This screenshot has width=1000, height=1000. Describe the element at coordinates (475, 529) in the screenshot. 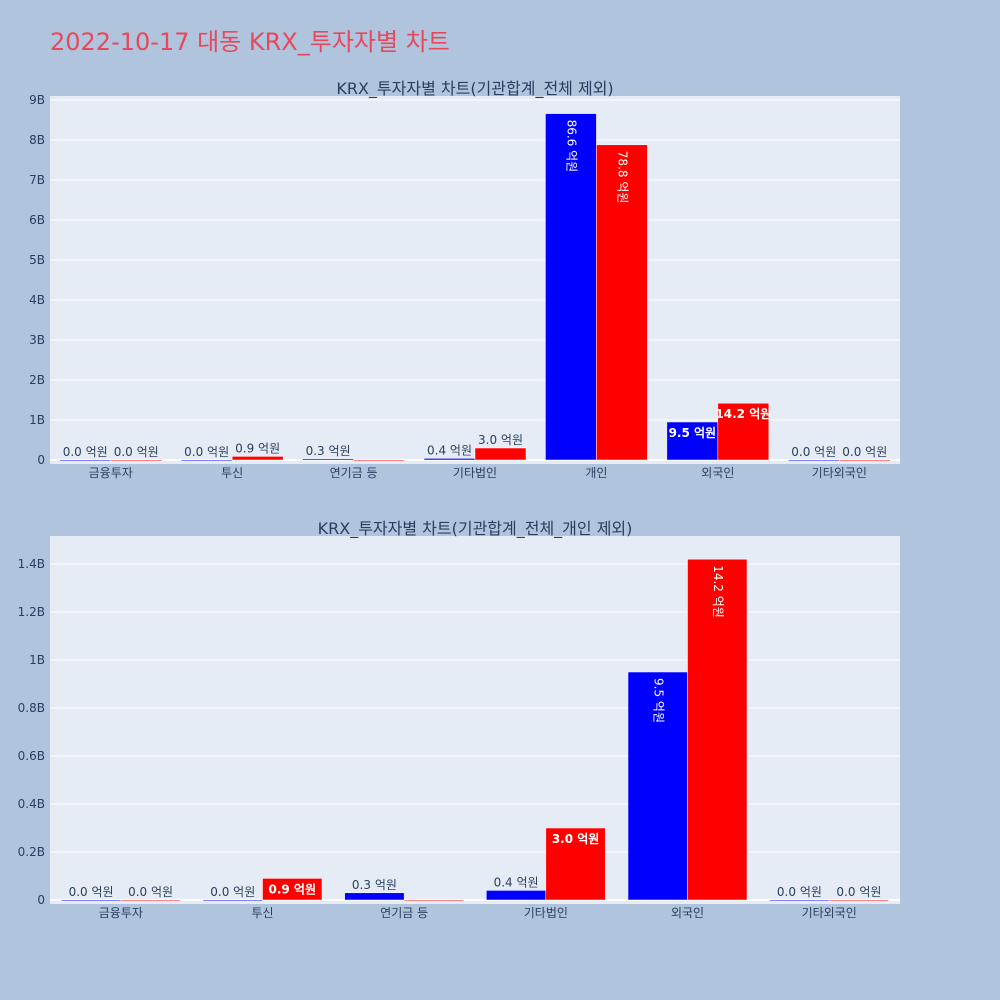

I see `chart-title: KRX_투자자별 차트(기관합계_전체_개인 제외)` at that location.